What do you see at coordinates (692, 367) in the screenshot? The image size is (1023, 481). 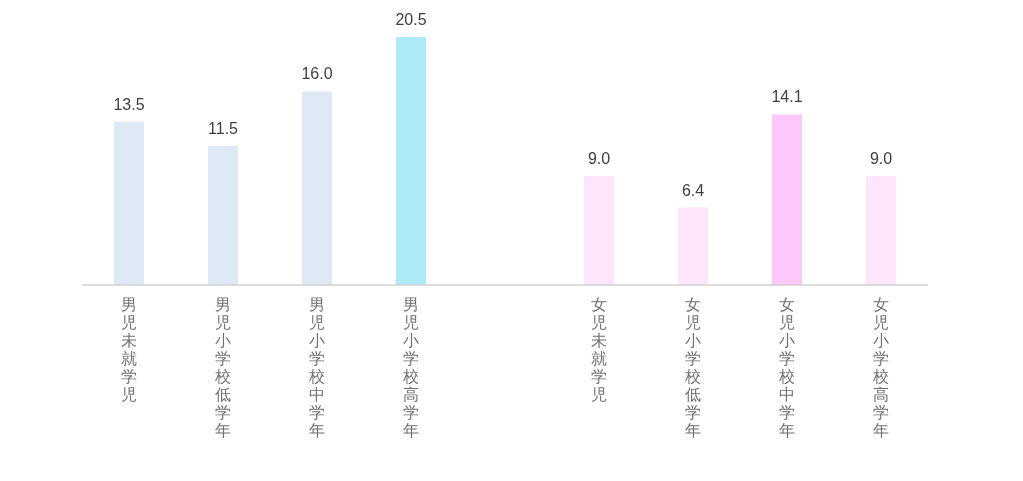 I see `x-tick-label: 女児小学校低学年` at bounding box center [692, 367].